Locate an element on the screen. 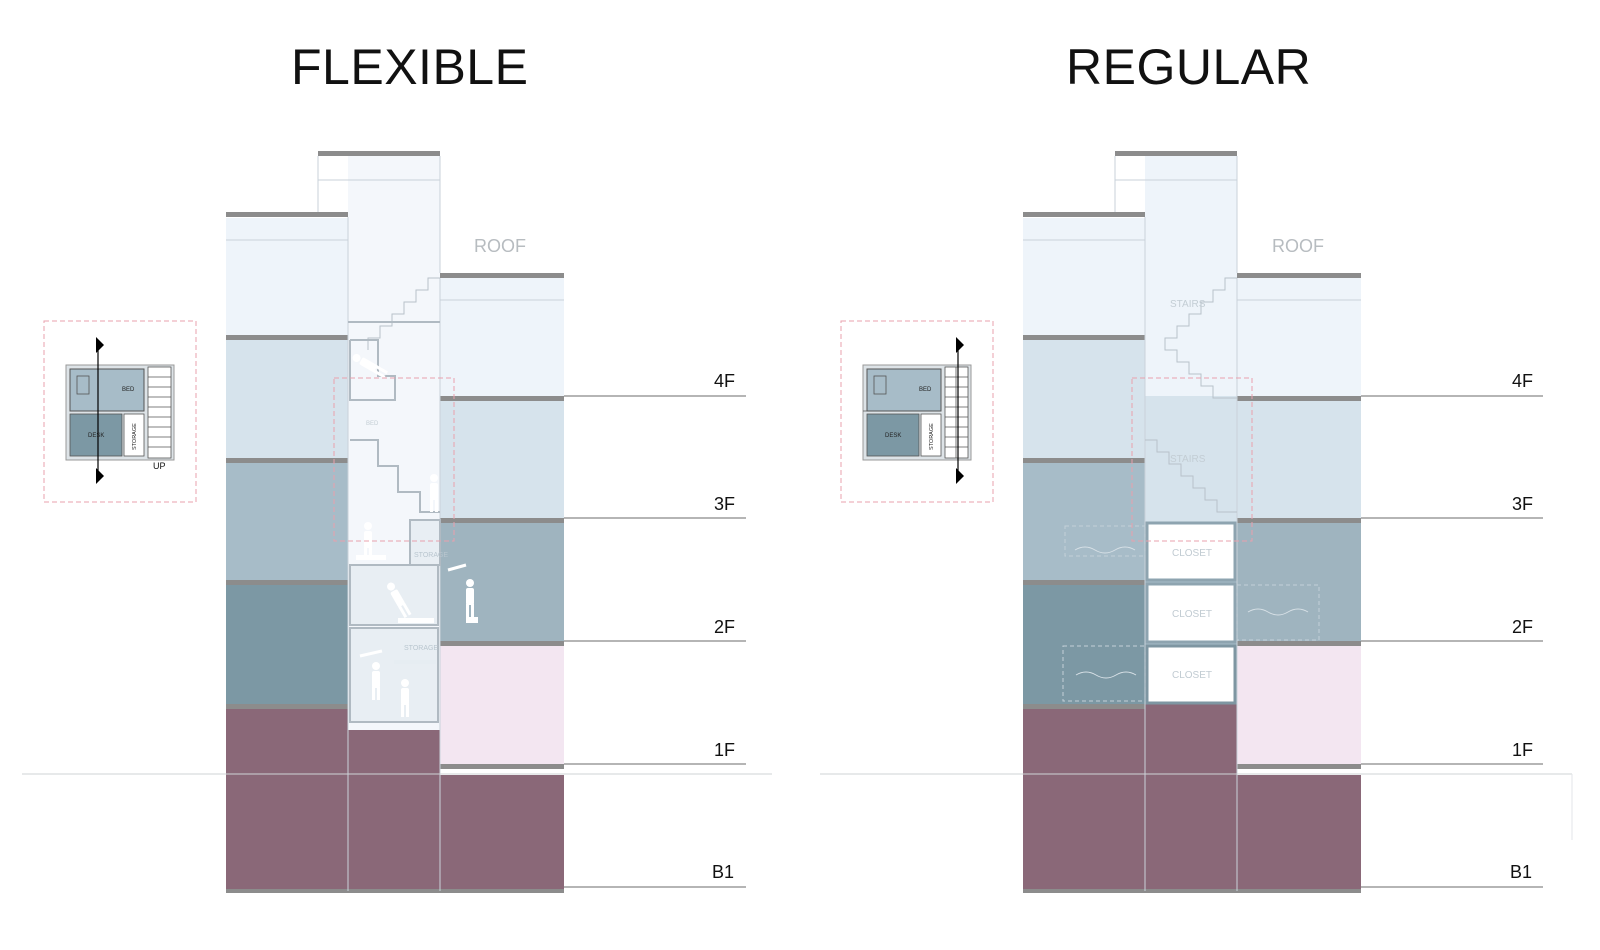 Image resolution: width=1600 pixels, height=950 pixels. regular-detail-box is located at coordinates (1192, 459).